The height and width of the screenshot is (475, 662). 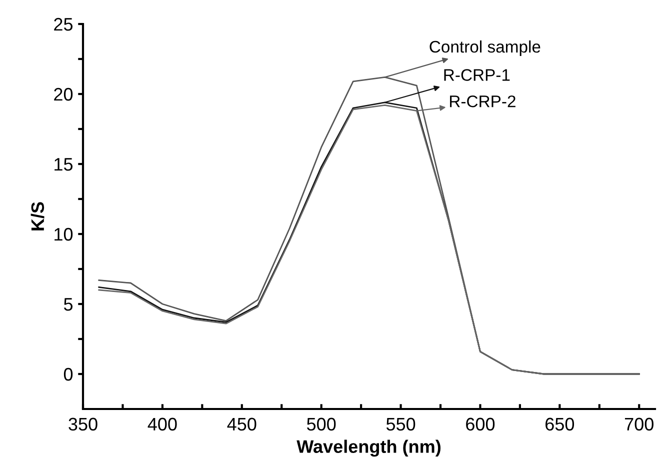 What do you see at coordinates (480, 424) in the screenshot?
I see `x-tick-label: 600` at bounding box center [480, 424].